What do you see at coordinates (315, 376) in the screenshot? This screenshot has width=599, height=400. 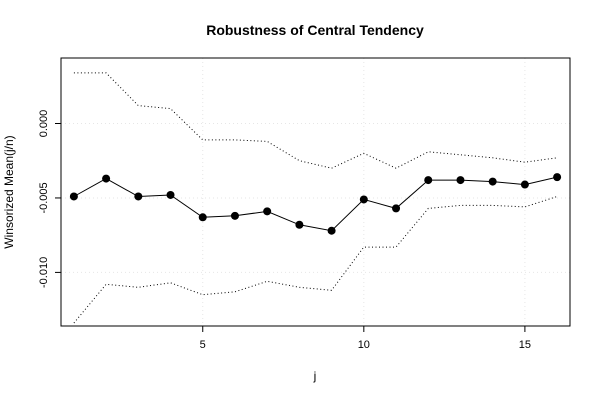 I see `x-axis-label: j` at bounding box center [315, 376].